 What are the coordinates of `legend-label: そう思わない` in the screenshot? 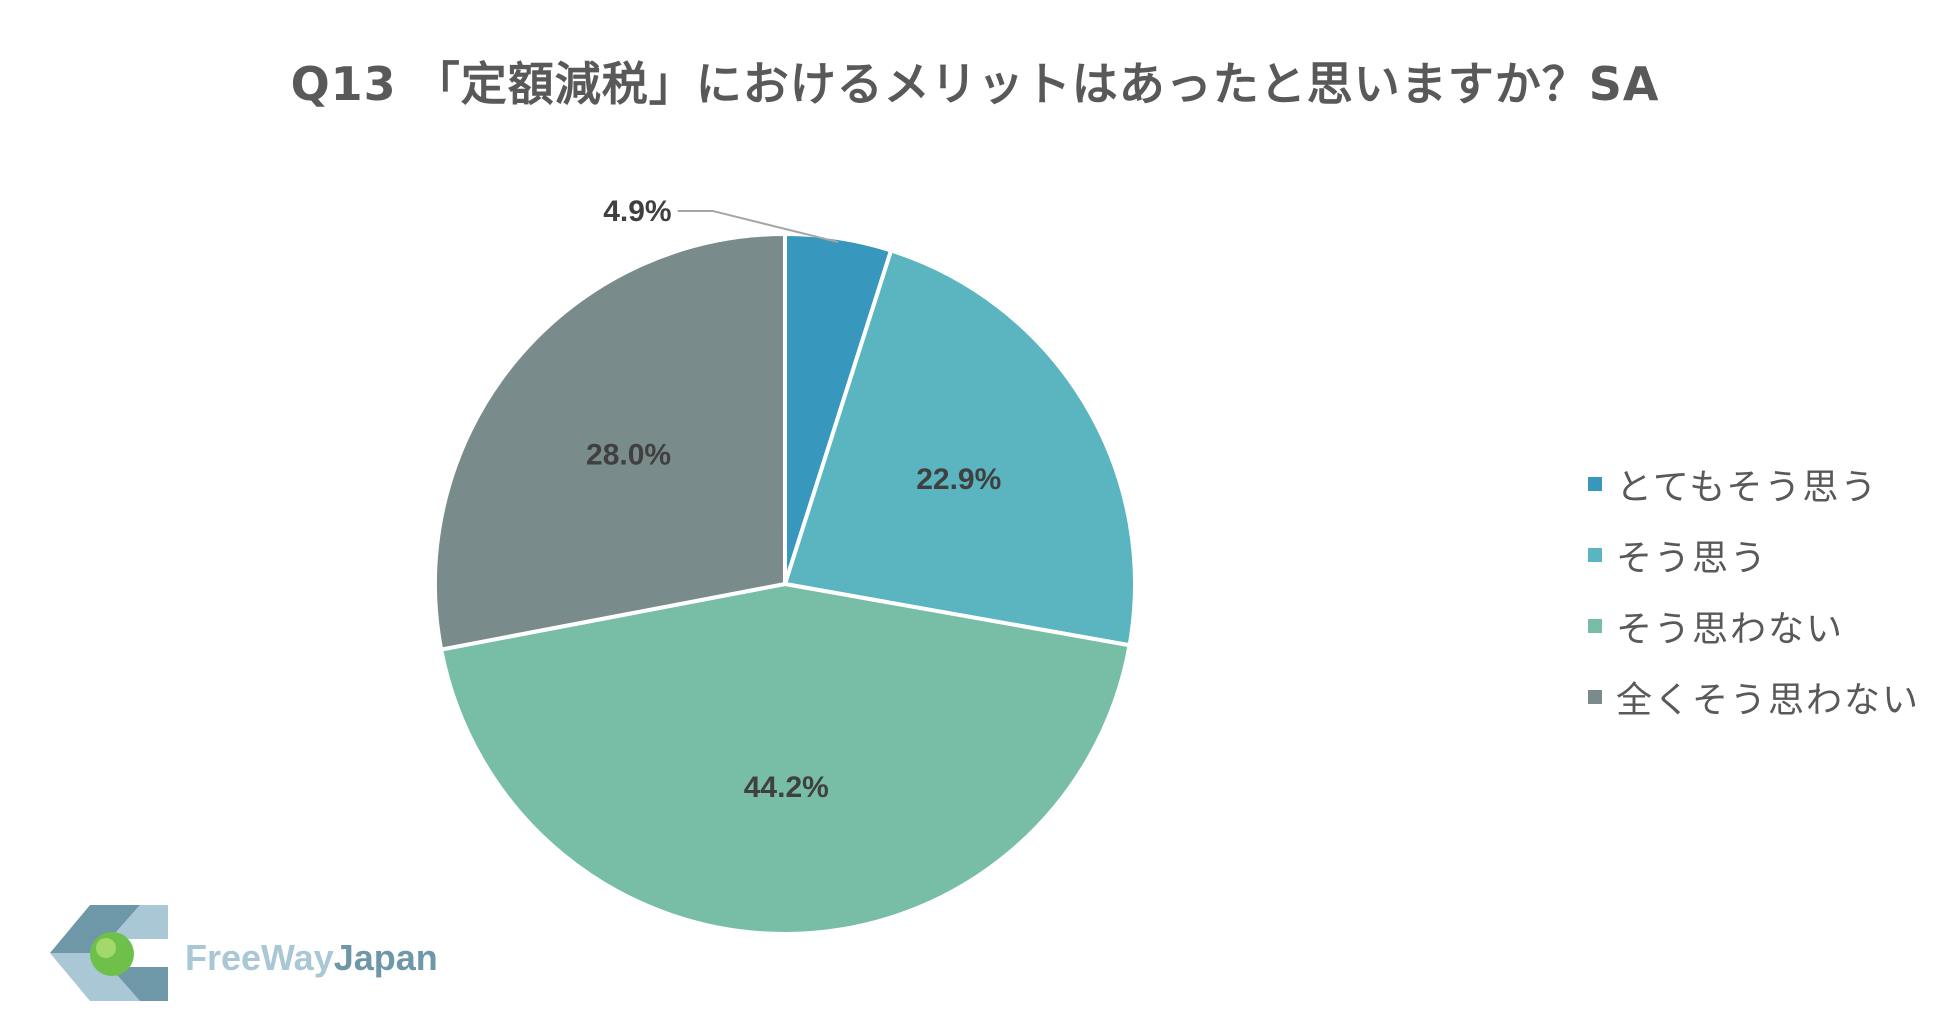 It's located at (1730, 629).